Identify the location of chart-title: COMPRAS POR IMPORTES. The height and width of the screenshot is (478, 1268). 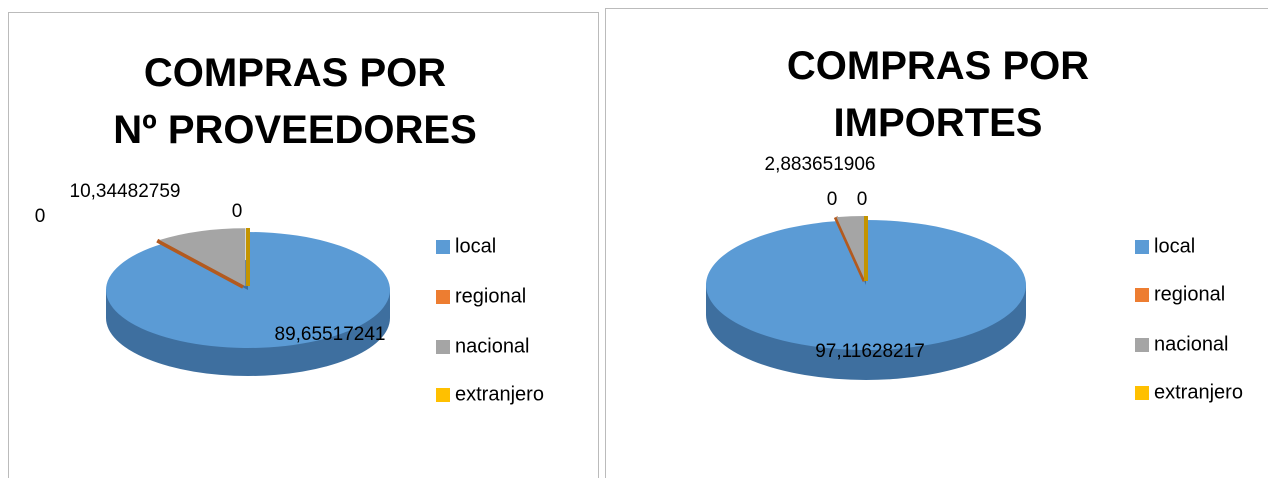
(938, 94).